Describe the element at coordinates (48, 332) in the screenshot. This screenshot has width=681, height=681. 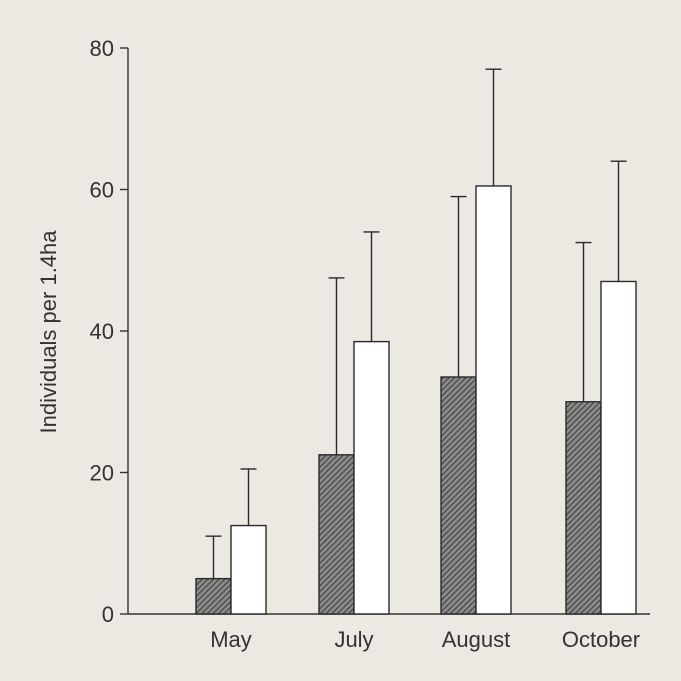
I see `y-axis-label: Individuals per 1.4ha` at that location.